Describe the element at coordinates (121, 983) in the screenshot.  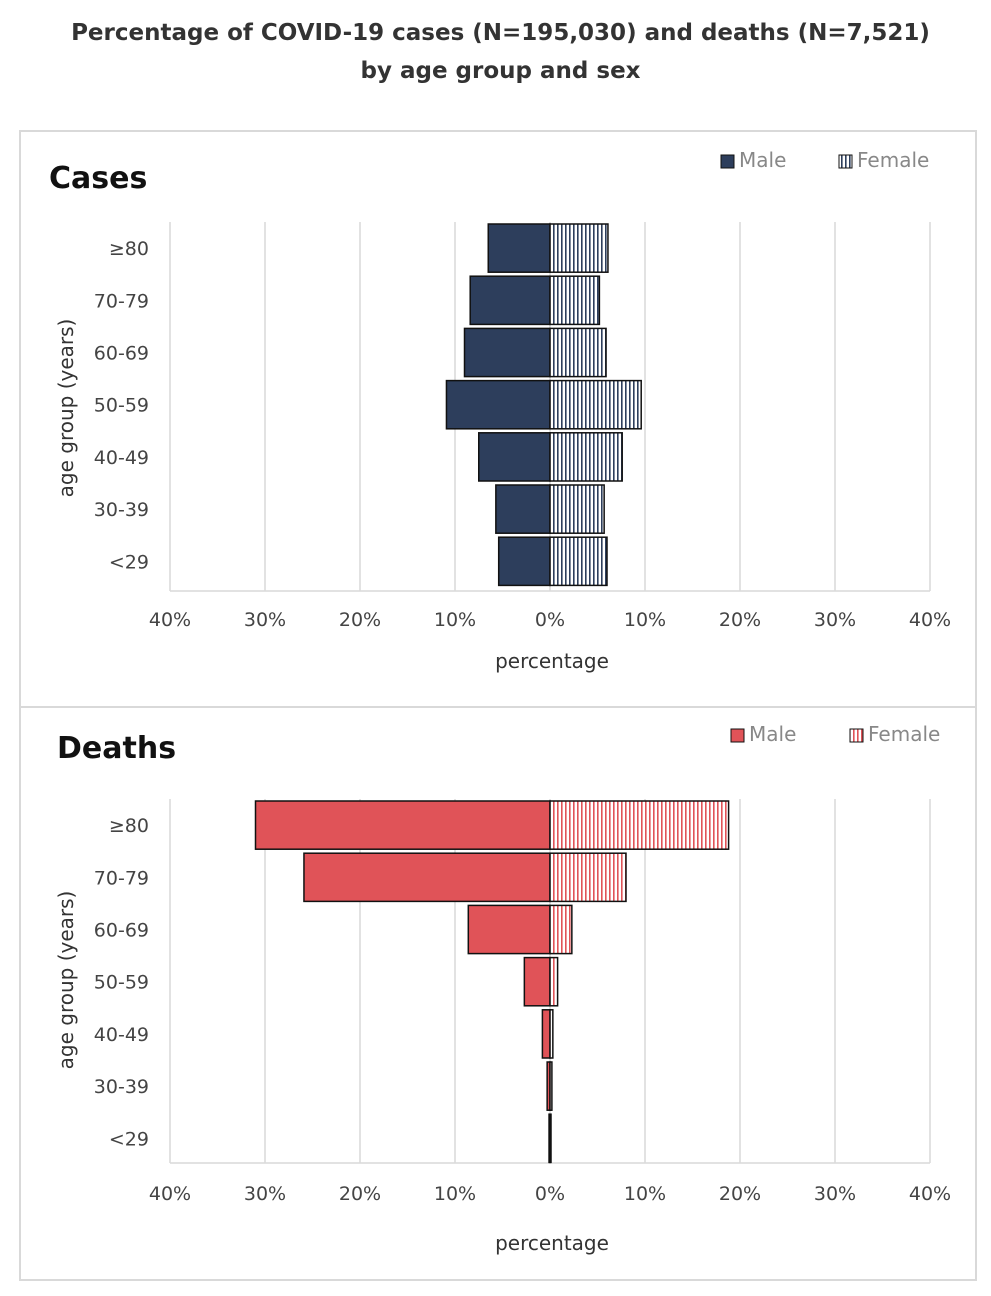
I see `deaths-y-tick-label: 50-59` at that location.